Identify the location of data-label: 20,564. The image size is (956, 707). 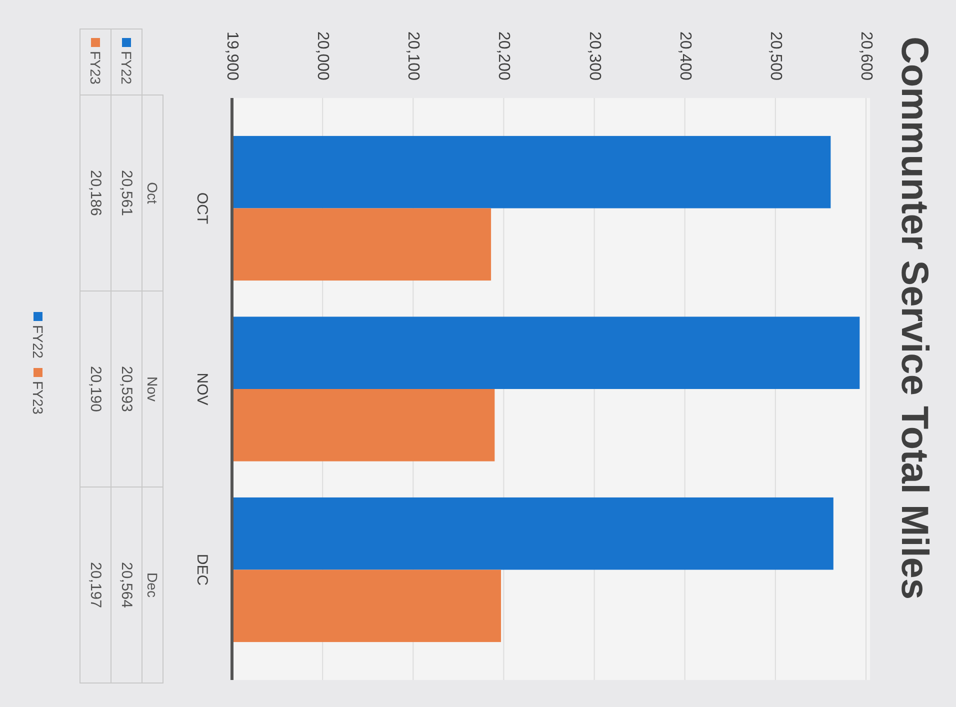
(126, 585).